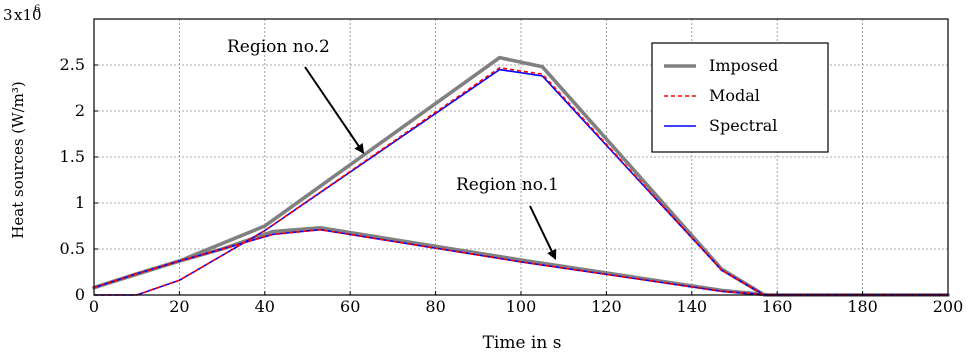  I want to click on x-tick-label: 120, so click(606, 306).